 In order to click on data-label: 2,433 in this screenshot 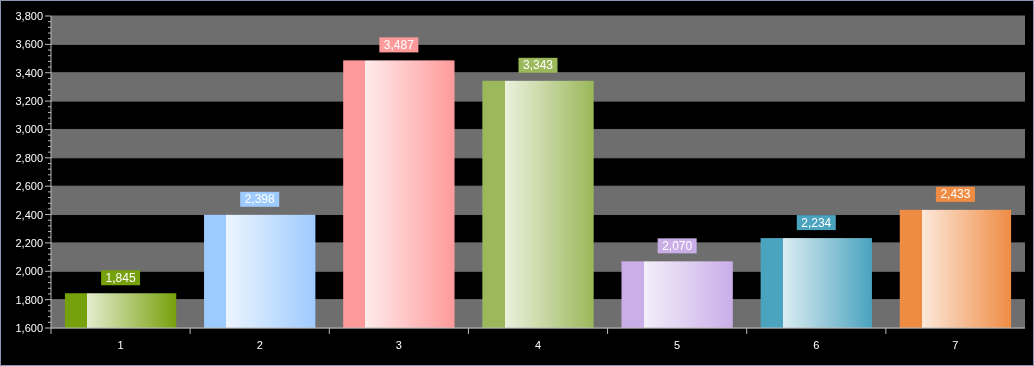, I will do `click(955, 194)`.